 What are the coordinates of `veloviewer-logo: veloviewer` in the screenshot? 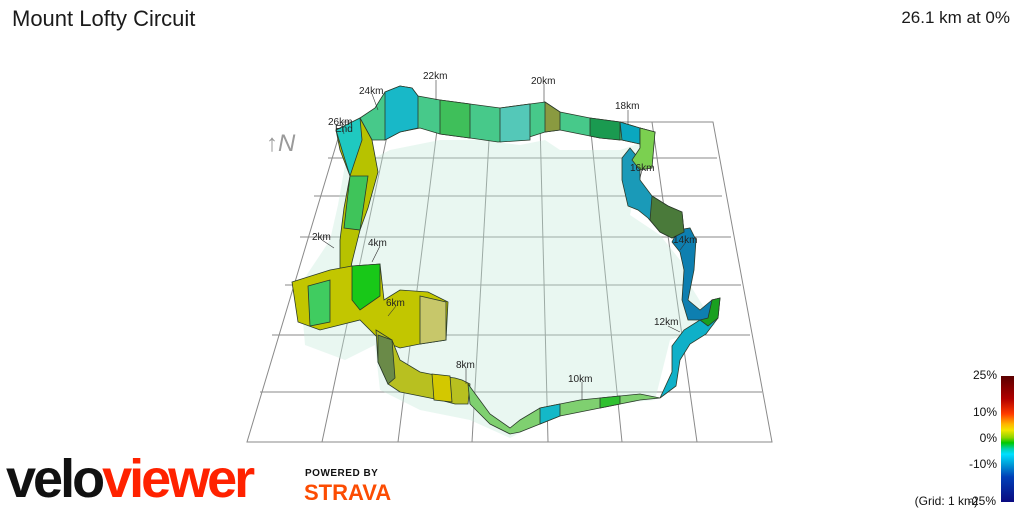 It's located at (130, 479).